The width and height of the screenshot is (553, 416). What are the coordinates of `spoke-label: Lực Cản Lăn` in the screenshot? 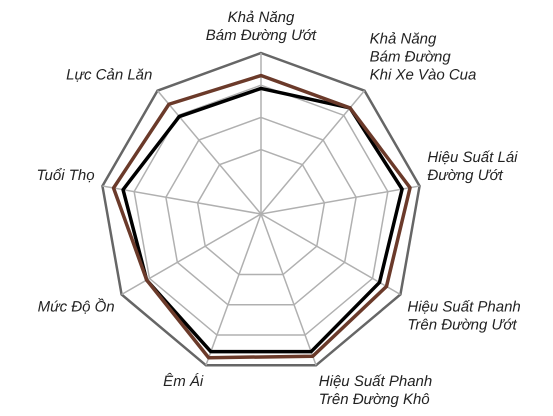 It's located at (109, 75).